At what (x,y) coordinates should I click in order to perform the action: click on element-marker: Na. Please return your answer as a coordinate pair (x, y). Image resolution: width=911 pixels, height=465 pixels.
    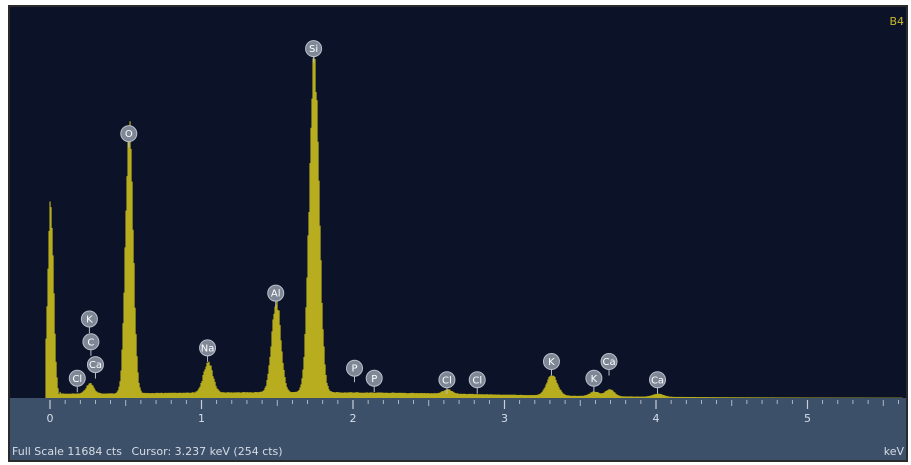
    Looking at the image, I should click on (208, 351).